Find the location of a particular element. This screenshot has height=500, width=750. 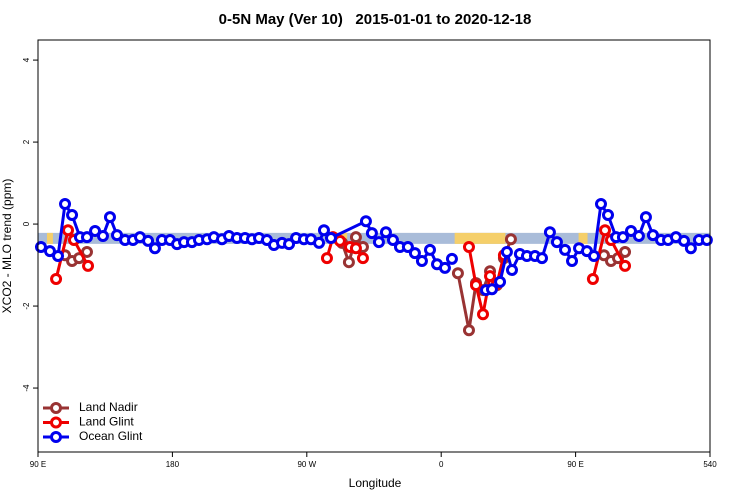

y-tick-label: -2 is located at coordinates (26, 306).